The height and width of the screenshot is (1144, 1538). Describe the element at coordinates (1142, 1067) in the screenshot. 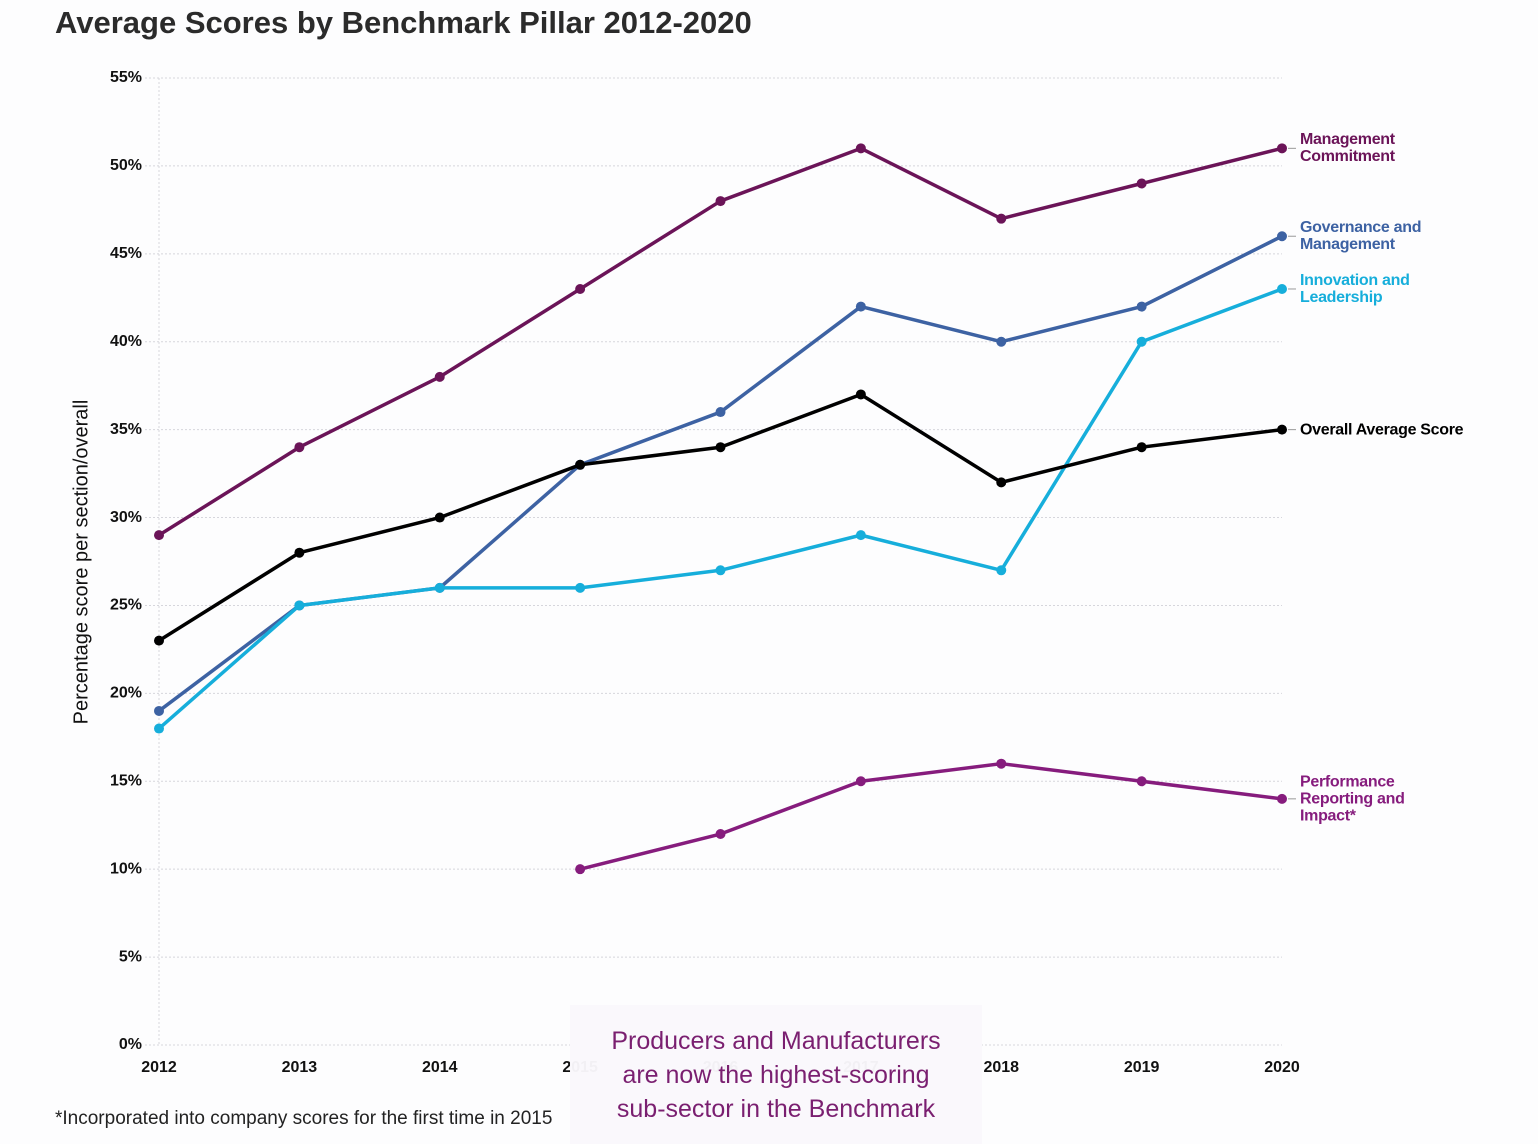

I see `x-tick-label: 2019` at that location.